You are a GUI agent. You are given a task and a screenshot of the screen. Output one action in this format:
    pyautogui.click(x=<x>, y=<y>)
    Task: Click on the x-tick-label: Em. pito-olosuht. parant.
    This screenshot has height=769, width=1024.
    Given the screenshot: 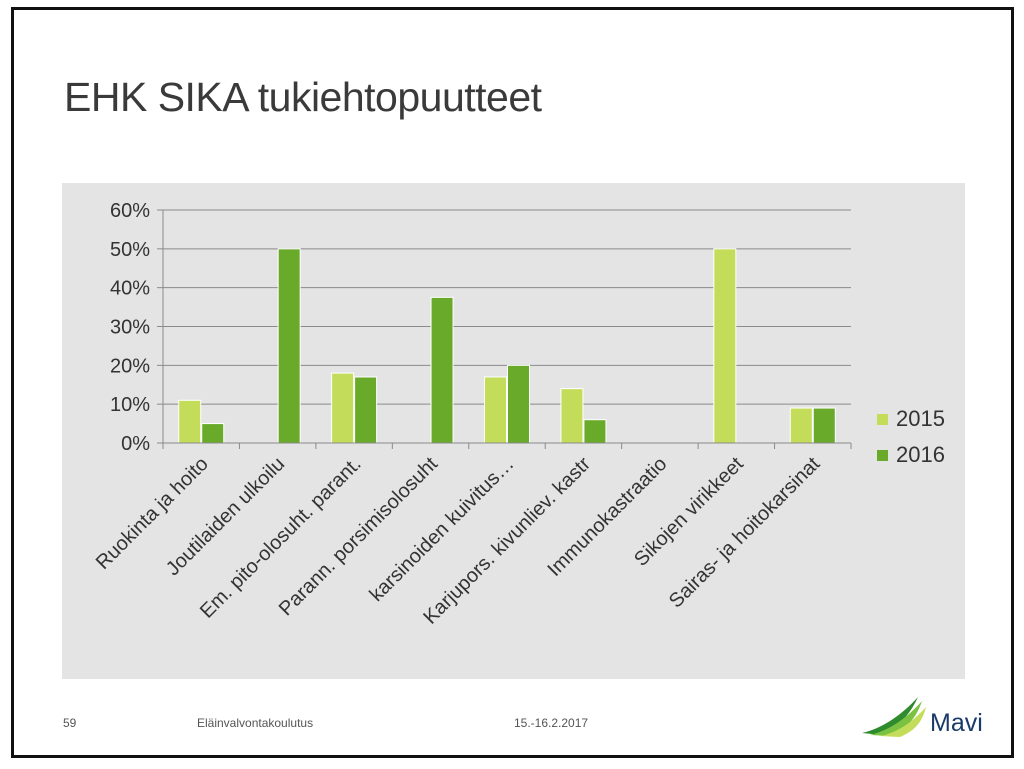 What is the action you would take?
    pyautogui.click(x=281, y=538)
    